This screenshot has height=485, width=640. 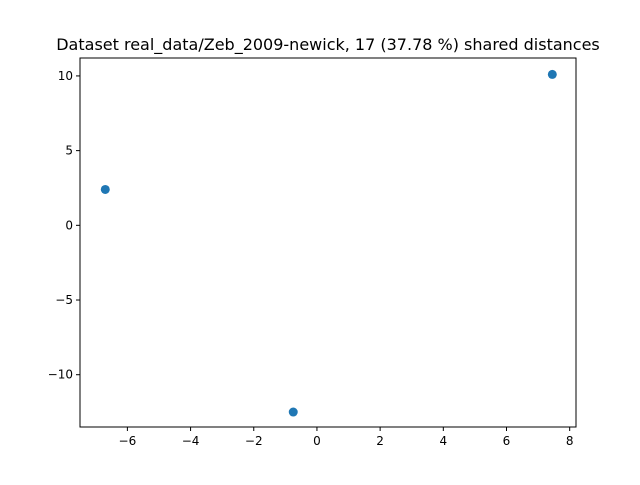 What do you see at coordinates (317, 441) in the screenshot?
I see `x-tick-label: 0` at bounding box center [317, 441].